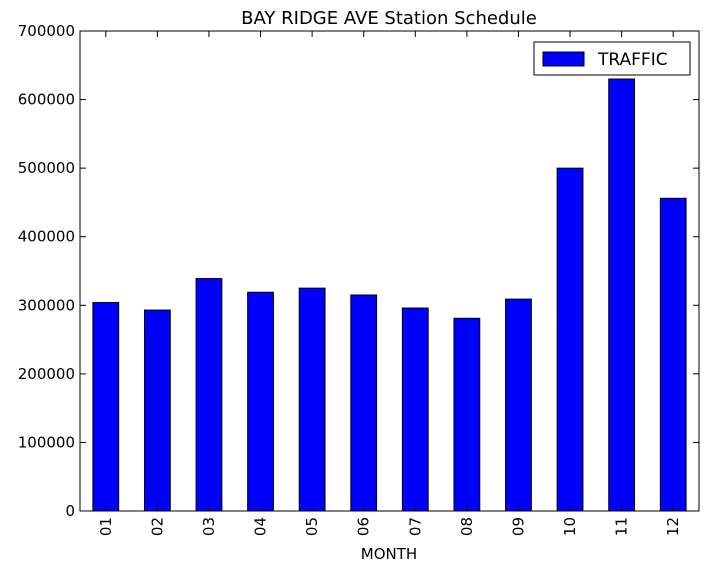 Image resolution: width=709 pixels, height=573 pixels. I want to click on x-tick-label: 04, so click(261, 526).